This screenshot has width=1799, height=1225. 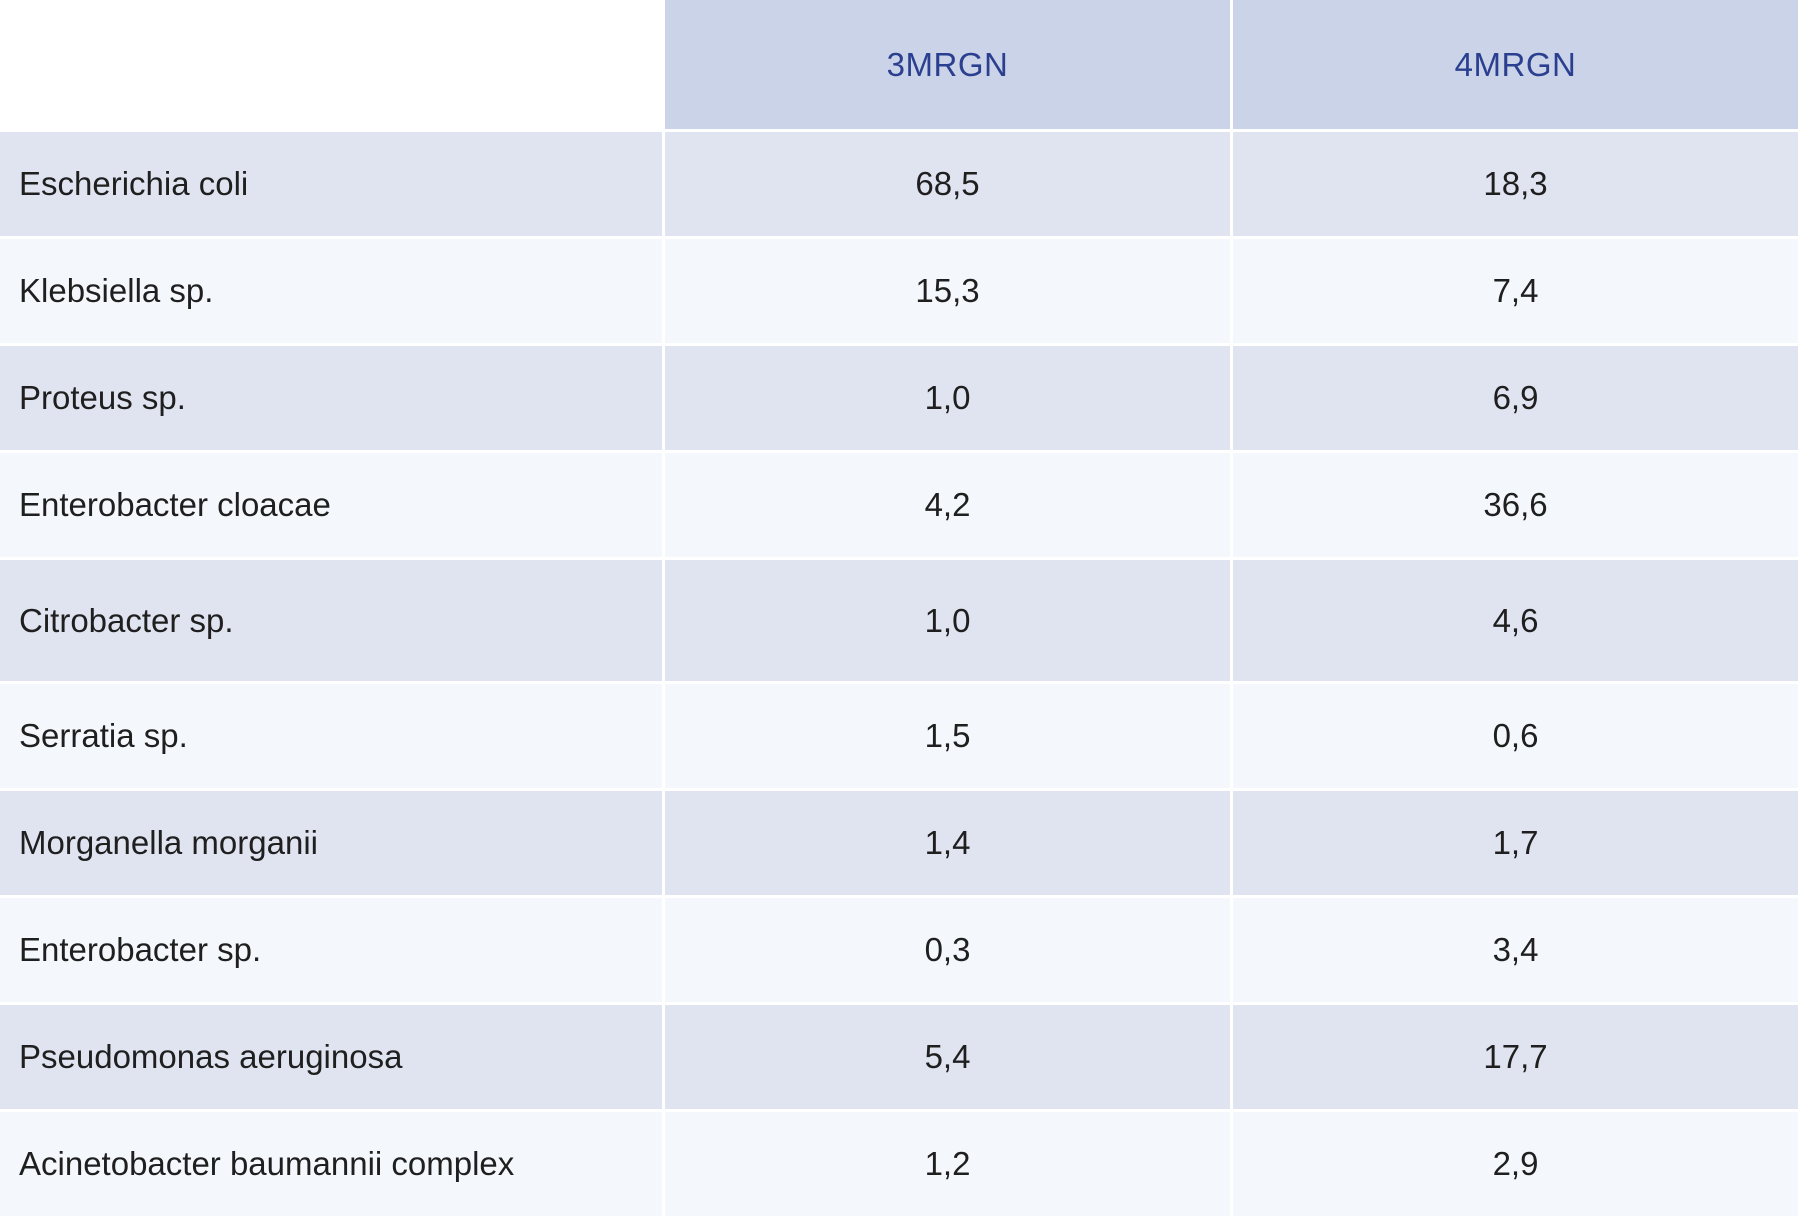 I want to click on header-blank-cell, so click(x=331, y=64).